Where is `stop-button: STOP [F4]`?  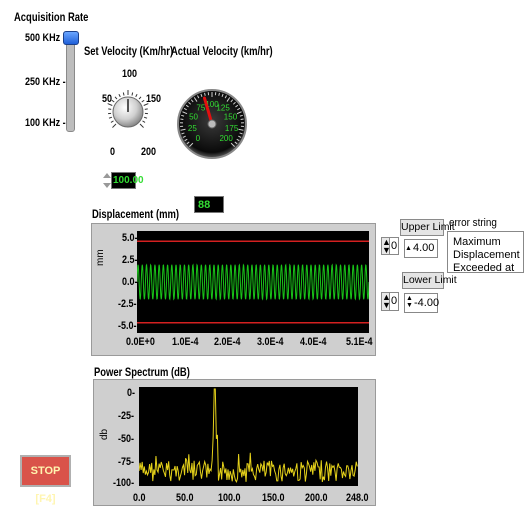
stop-button: STOP [F4] is located at coordinates (45, 471).